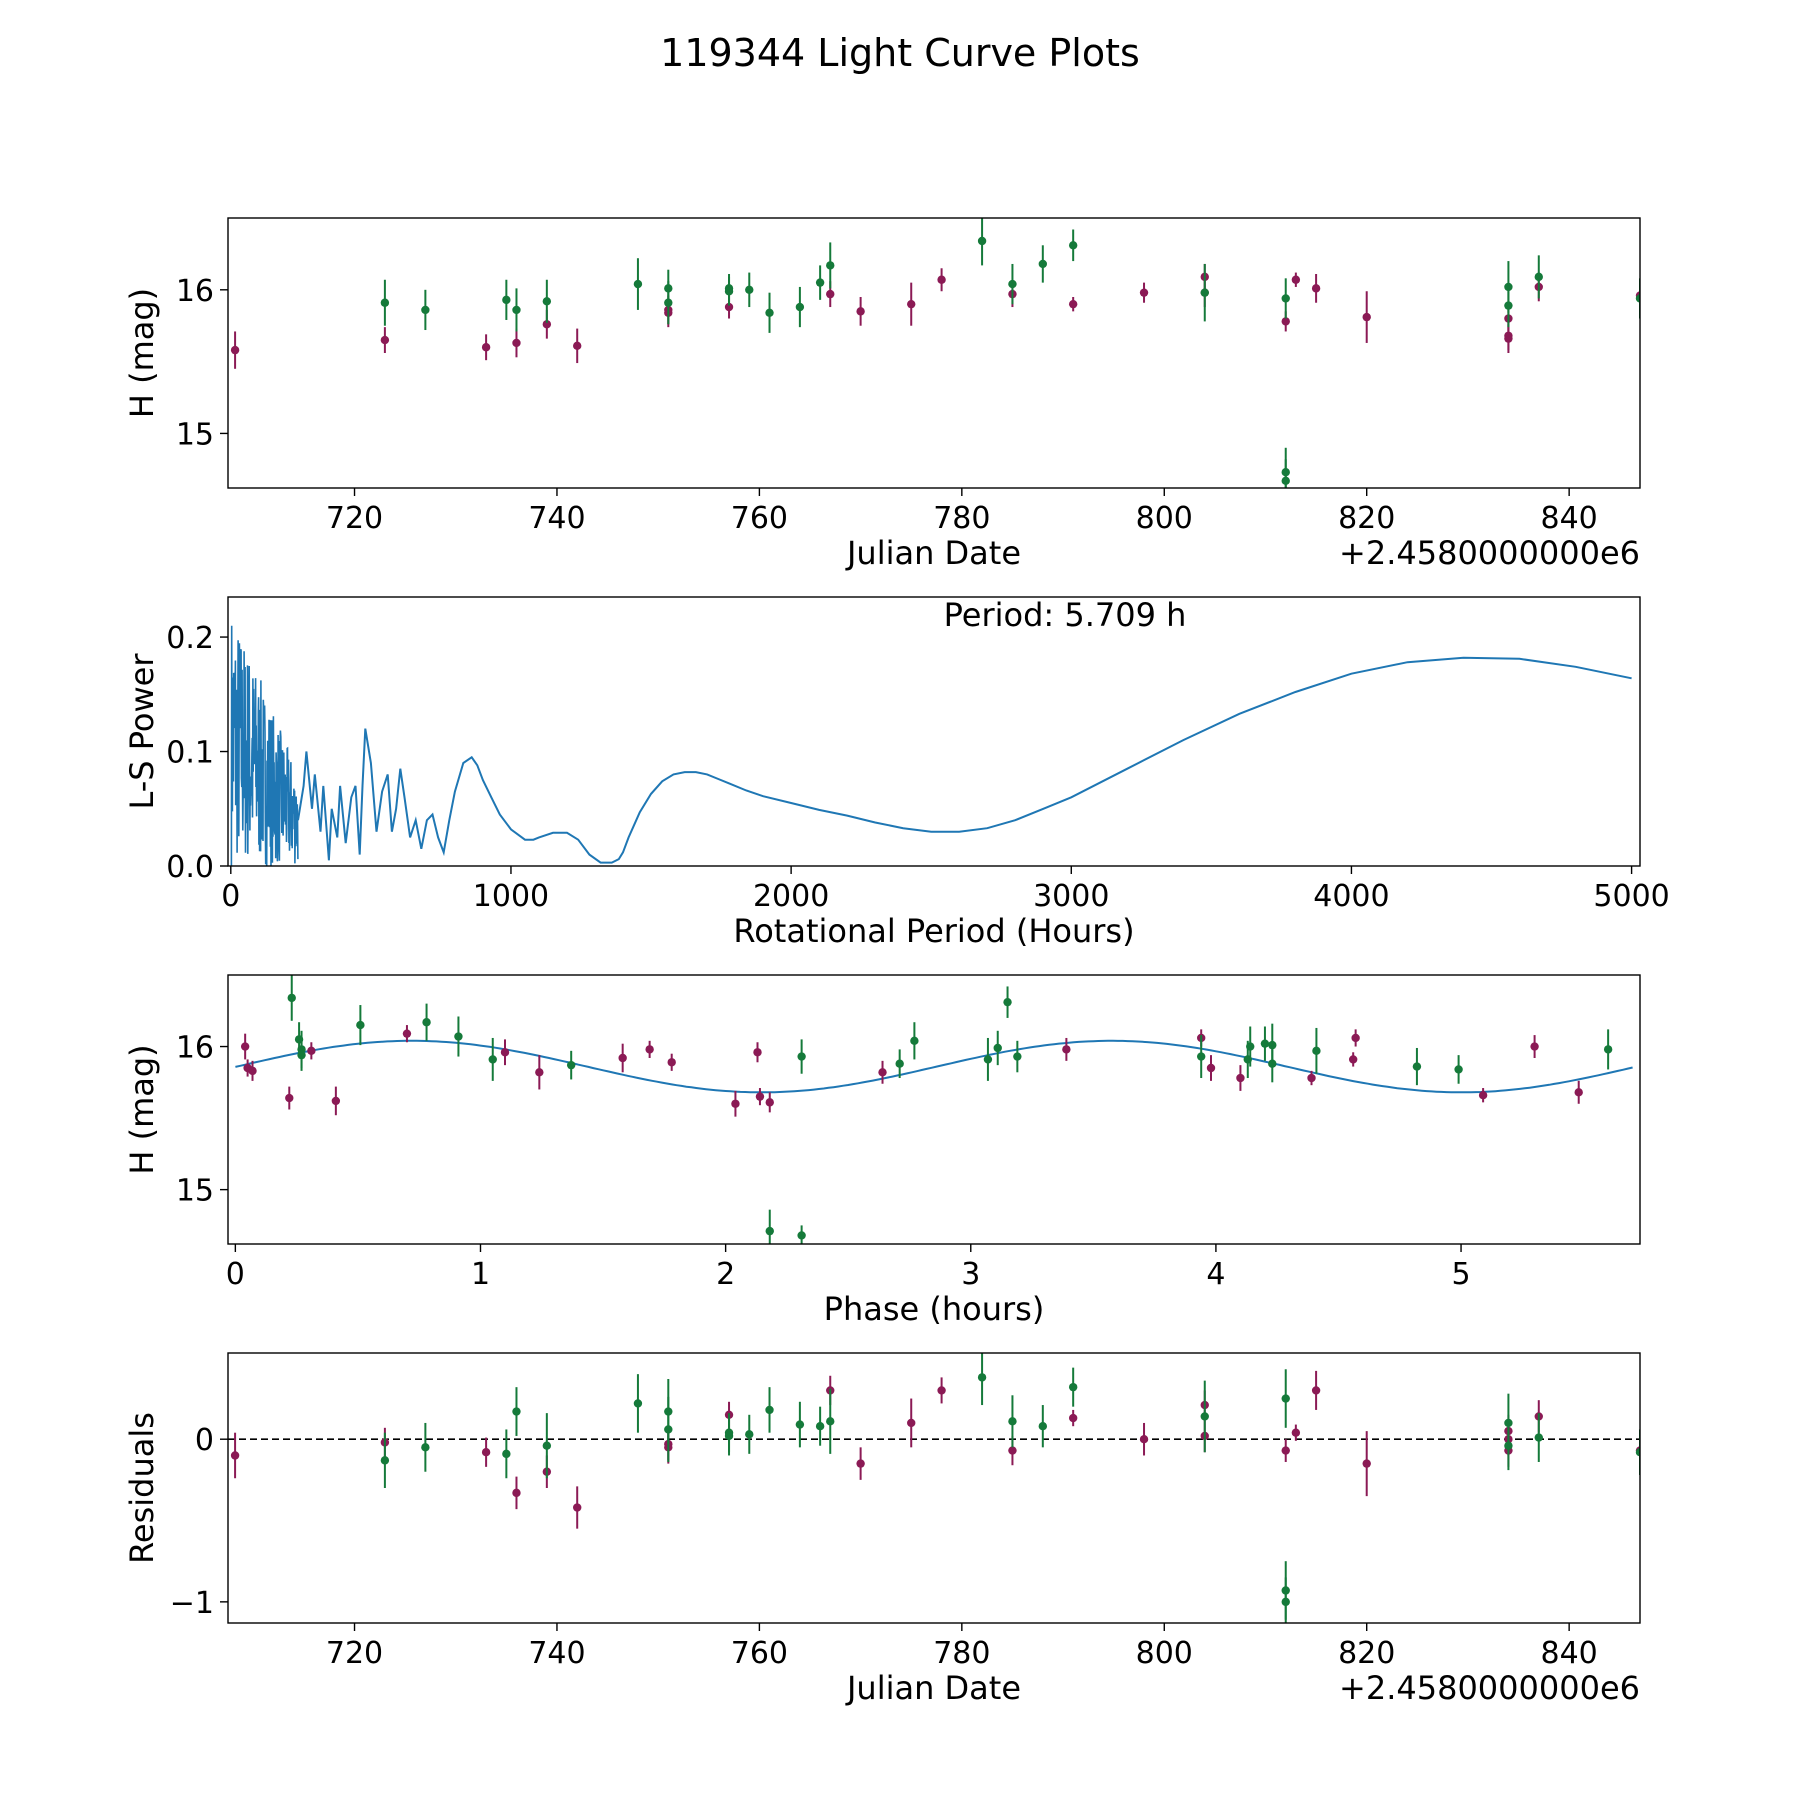 The image size is (1800, 1800). Describe the element at coordinates (230, 896) in the screenshot. I see `periodogram-xtick-label: 0` at that location.